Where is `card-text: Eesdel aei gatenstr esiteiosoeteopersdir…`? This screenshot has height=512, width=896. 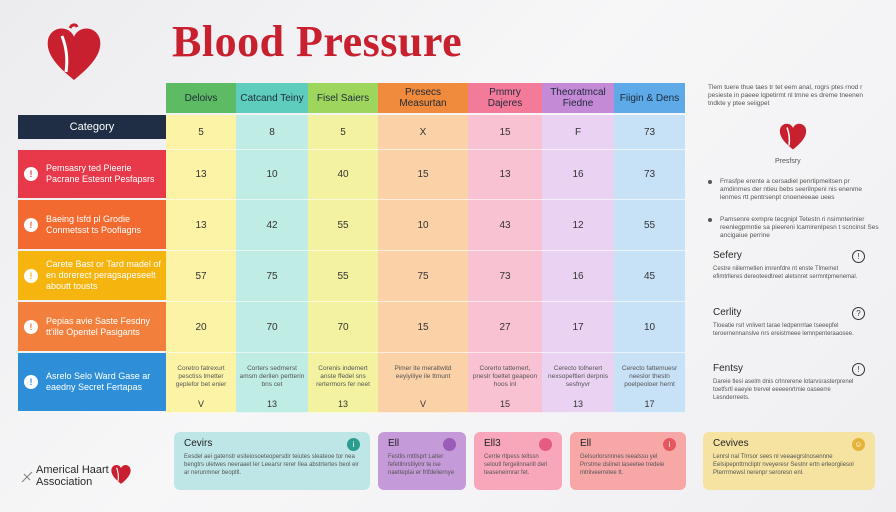 card-text: Eesdel aei gatenstr esiteiosoeteopersdir… is located at coordinates (271, 465).